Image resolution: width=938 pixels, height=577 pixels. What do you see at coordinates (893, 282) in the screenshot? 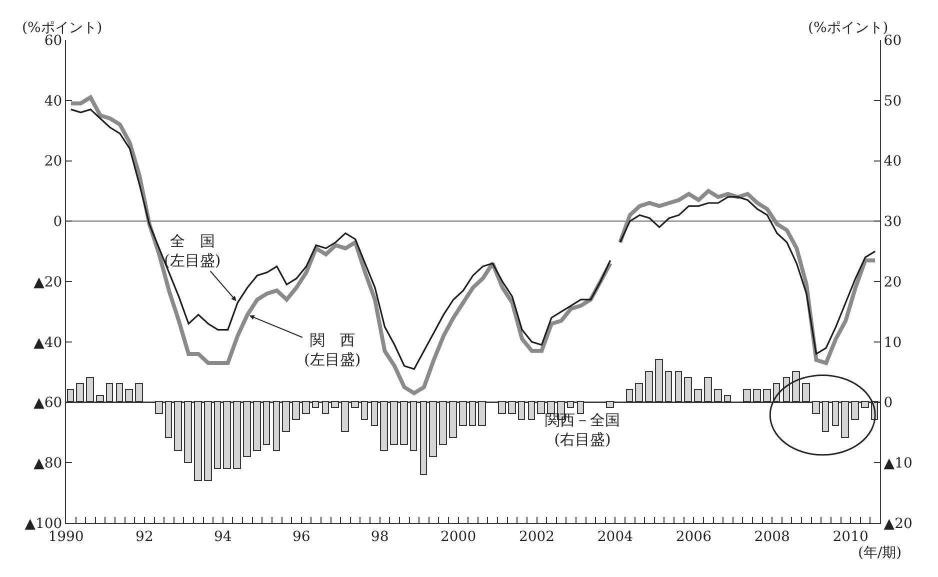
I see `y2-tick-label: 20` at bounding box center [893, 282].